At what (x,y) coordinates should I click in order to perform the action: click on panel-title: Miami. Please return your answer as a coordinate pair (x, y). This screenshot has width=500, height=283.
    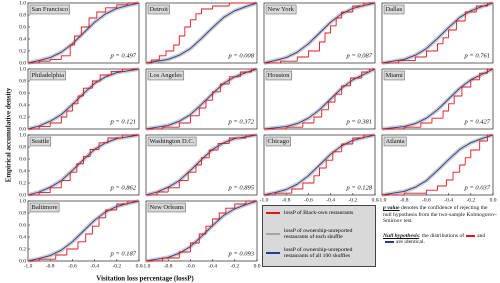
    Looking at the image, I should click on (395, 75).